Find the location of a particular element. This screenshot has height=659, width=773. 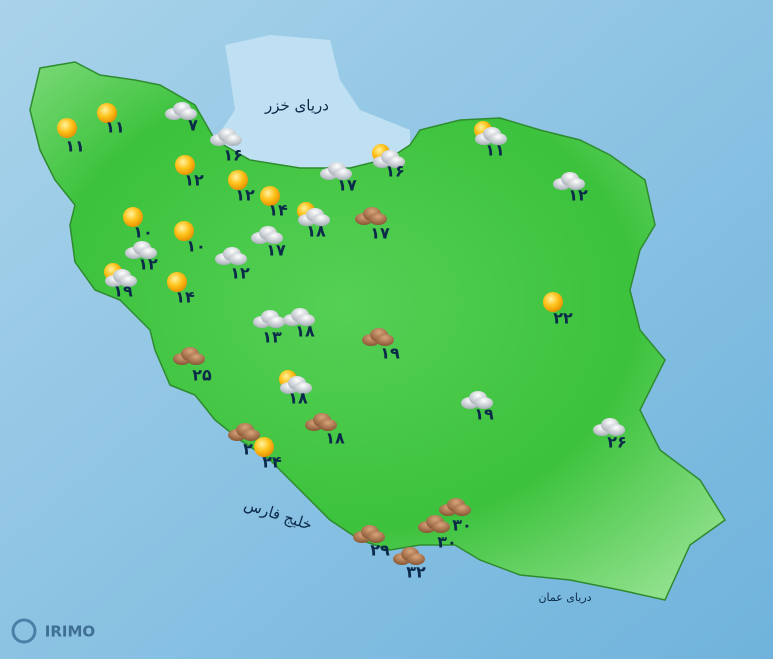

station: ۲۲ is located at coordinates (558, 310).